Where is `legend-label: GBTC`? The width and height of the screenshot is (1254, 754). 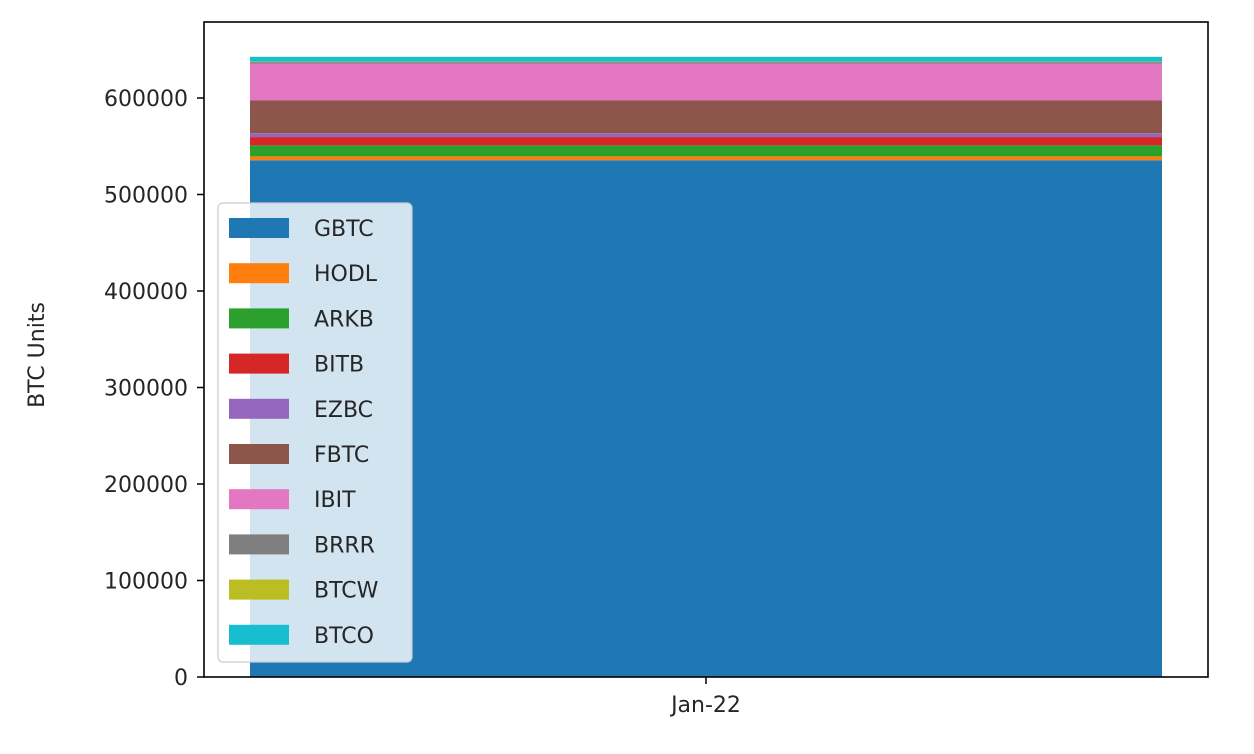 legend-label: GBTC is located at coordinates (344, 229).